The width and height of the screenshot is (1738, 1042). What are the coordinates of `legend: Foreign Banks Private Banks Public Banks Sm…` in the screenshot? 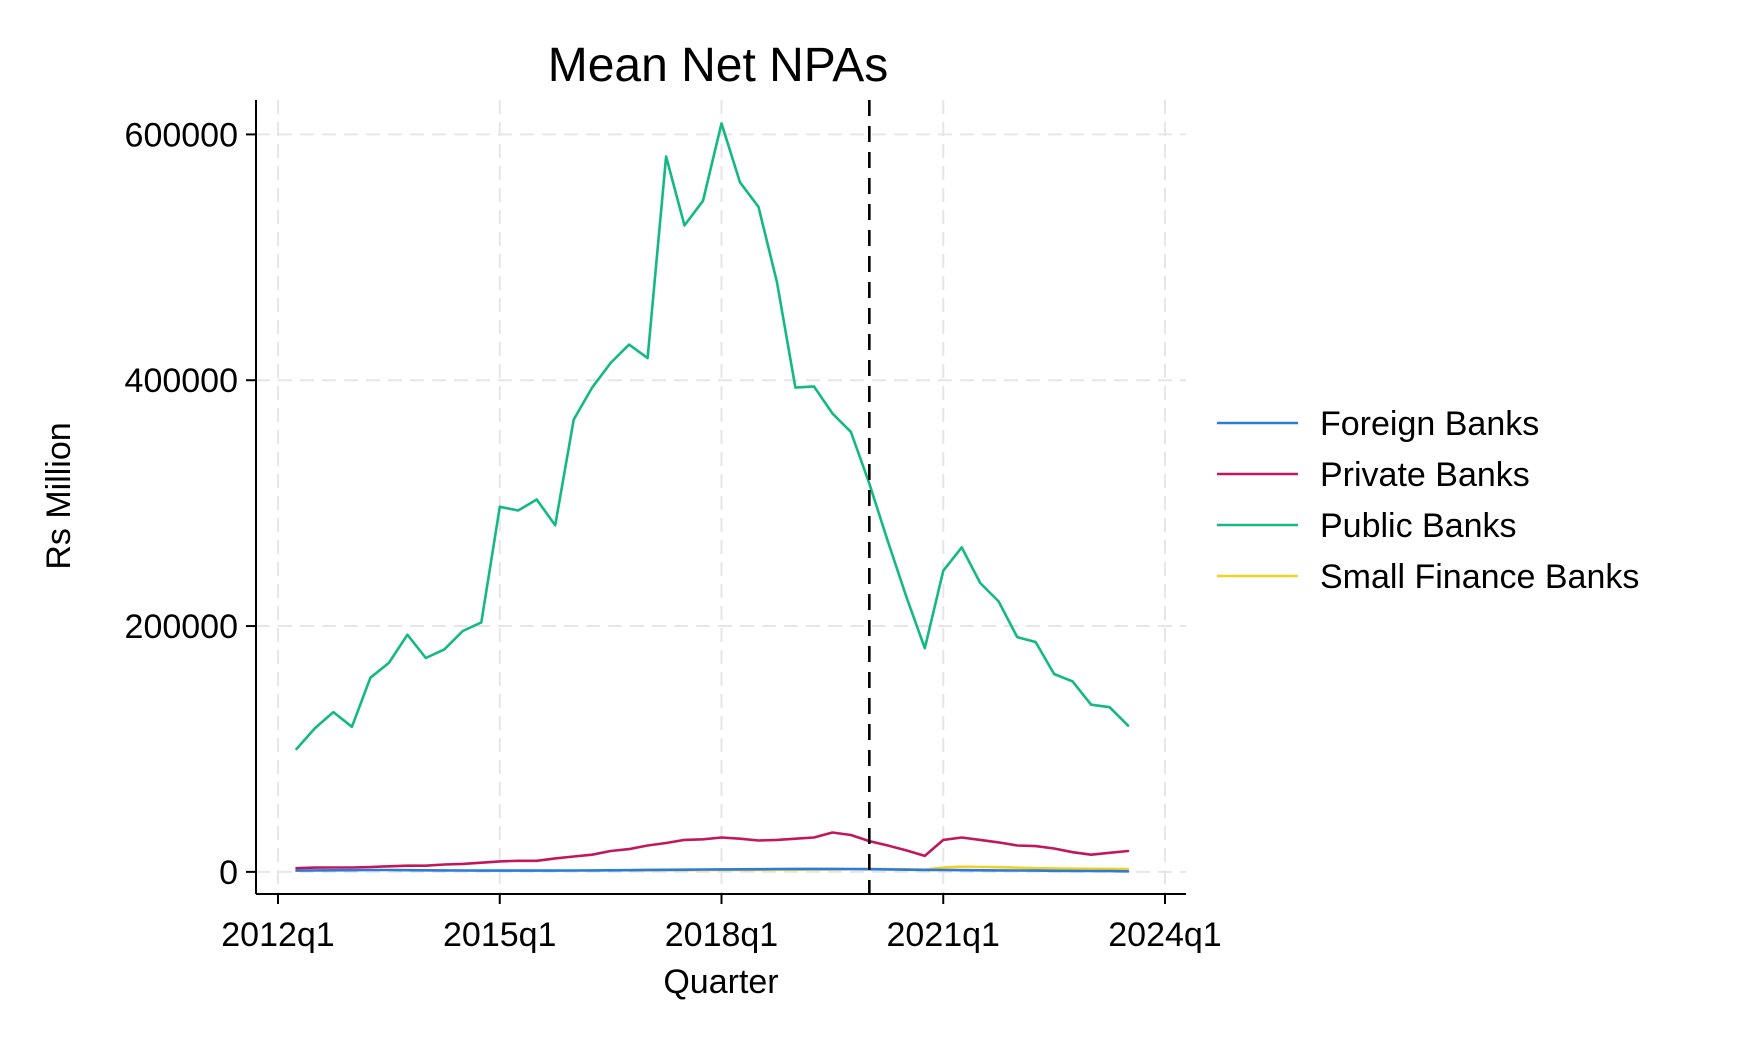 It's located at (1428, 500).